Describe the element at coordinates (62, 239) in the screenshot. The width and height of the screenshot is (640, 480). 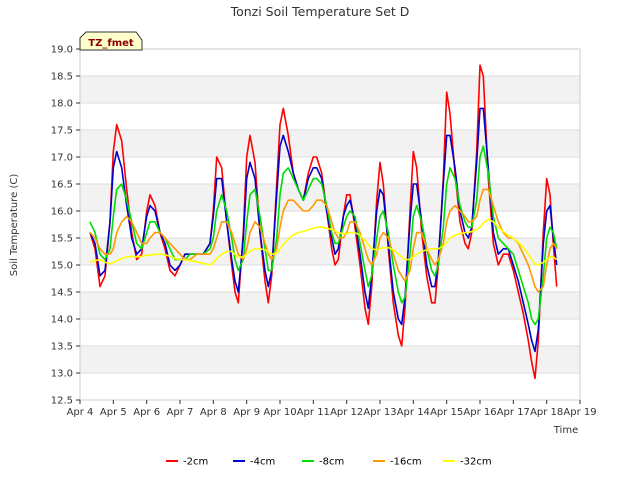
I see `y-tick-label: 15.5` at that location.